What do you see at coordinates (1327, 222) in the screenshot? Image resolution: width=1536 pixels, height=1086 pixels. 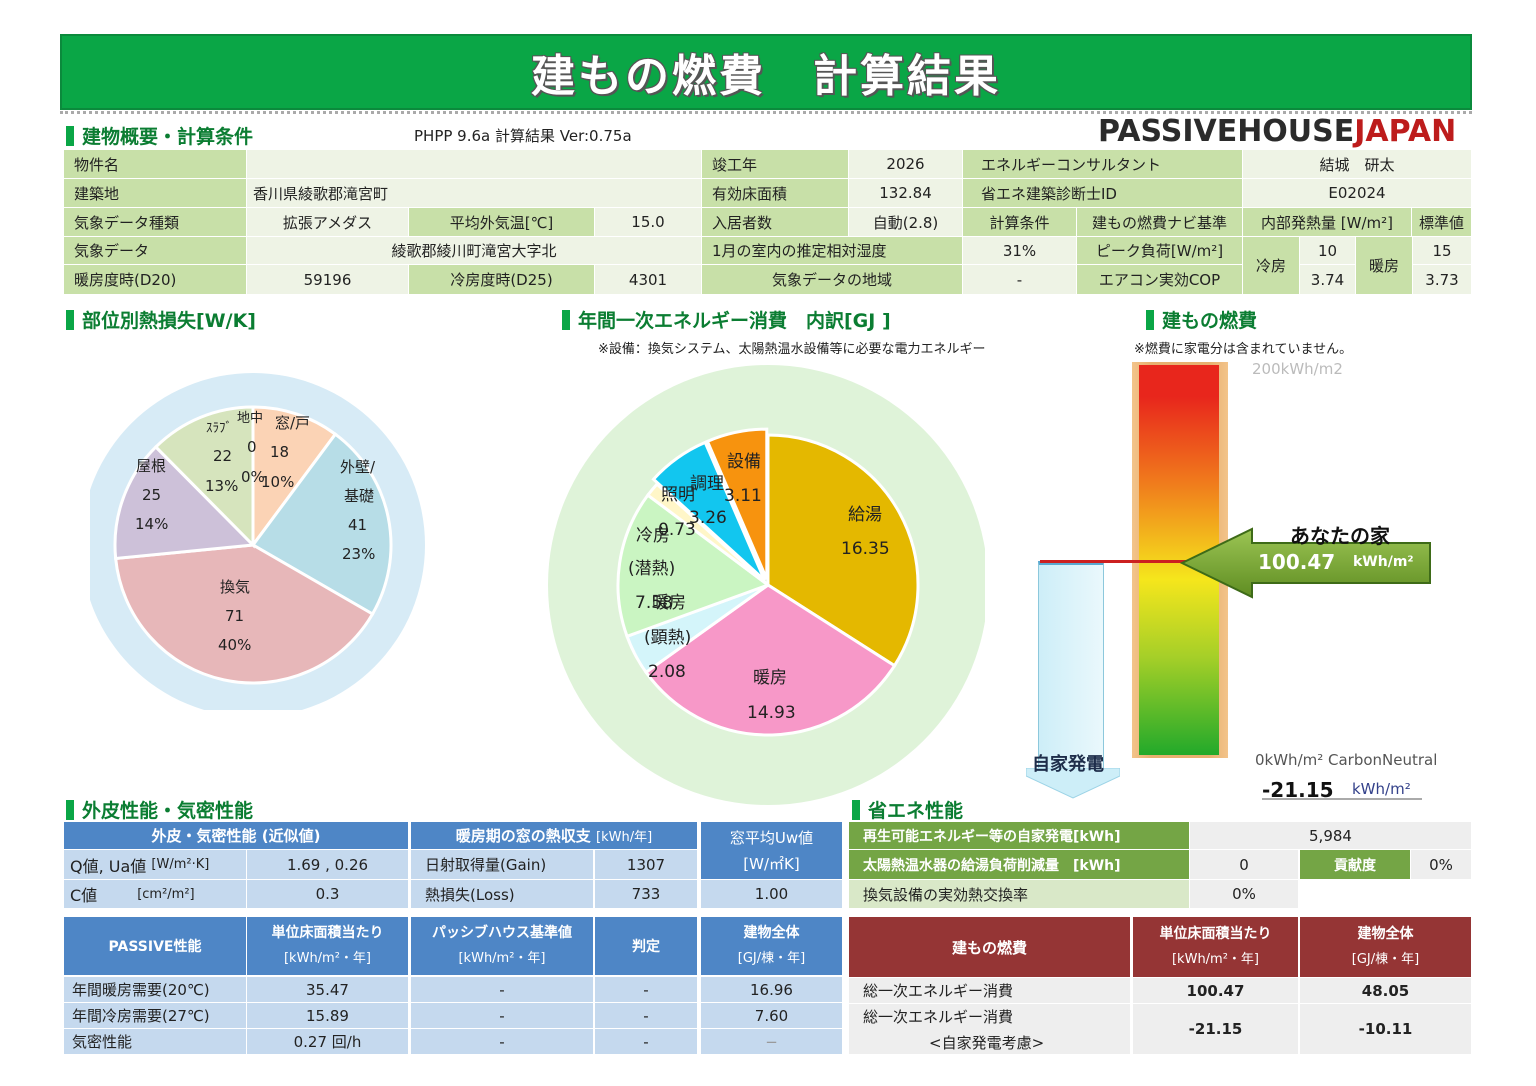 I see `internal-gain-label: 内部発熱量 [W/m²]` at bounding box center [1327, 222].